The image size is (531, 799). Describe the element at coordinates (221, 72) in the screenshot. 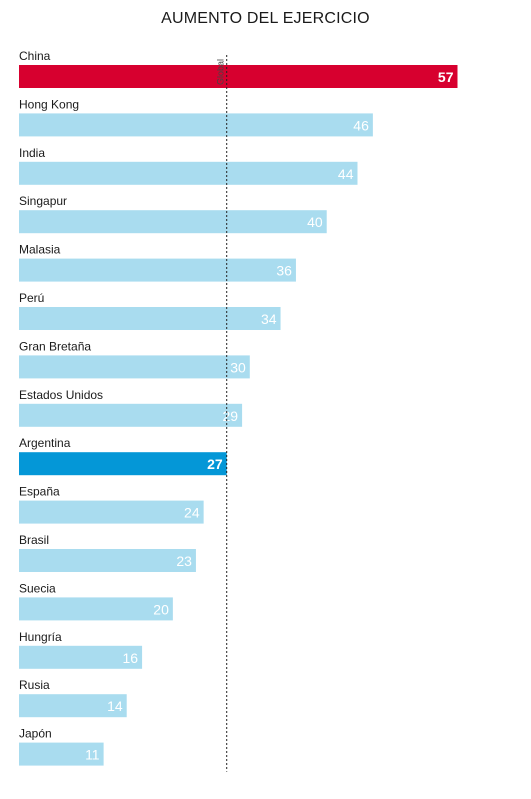

I see `global-reference-label: Global` at that location.